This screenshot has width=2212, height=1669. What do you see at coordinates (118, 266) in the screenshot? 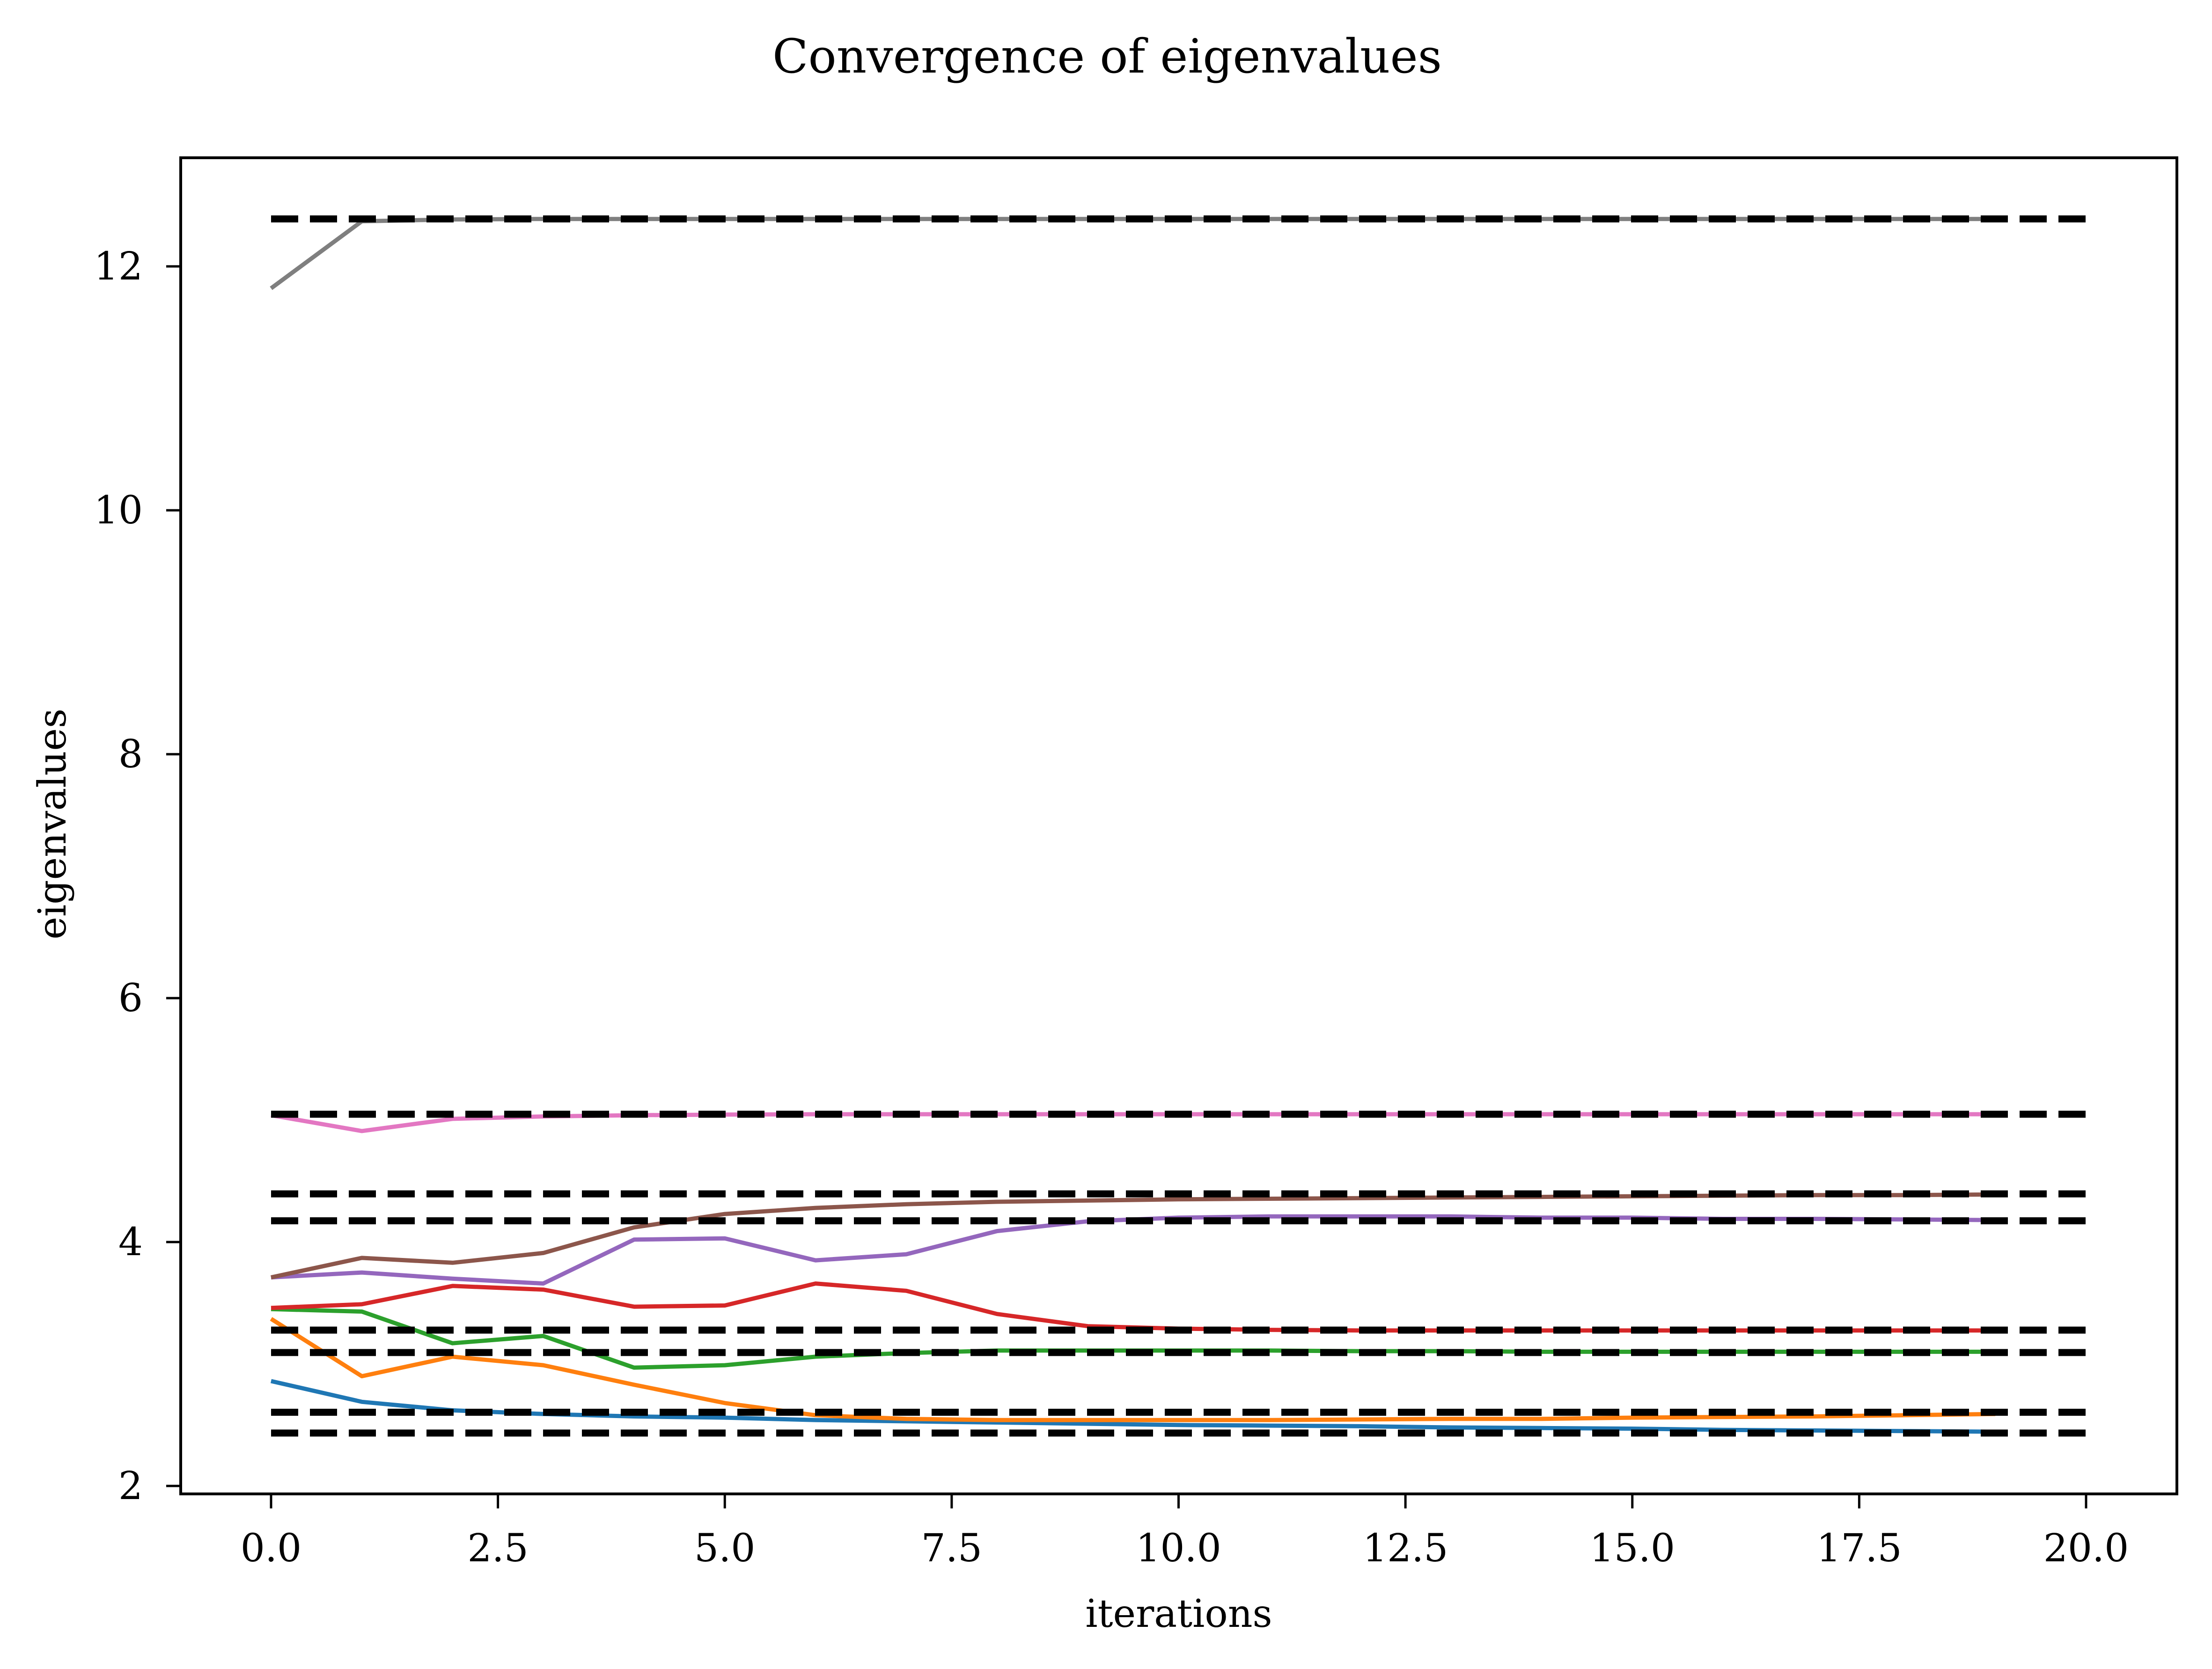
I see `y-tick-label: 12` at bounding box center [118, 266].